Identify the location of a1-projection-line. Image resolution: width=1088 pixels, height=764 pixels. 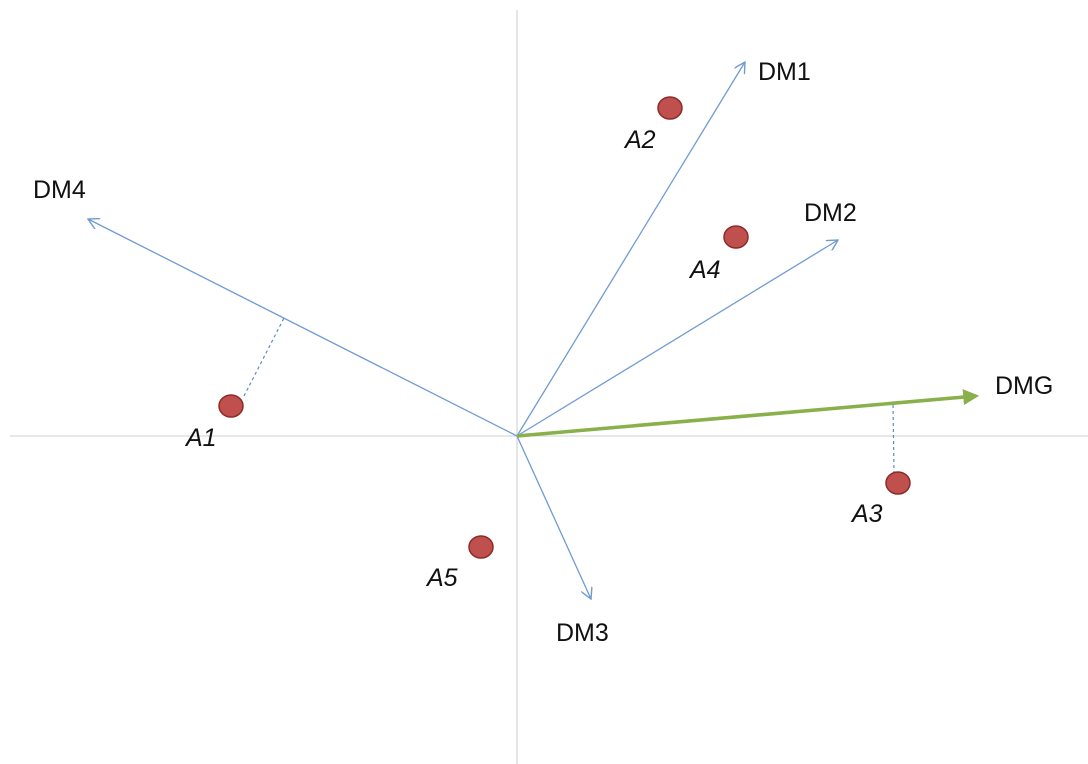
(264, 357).